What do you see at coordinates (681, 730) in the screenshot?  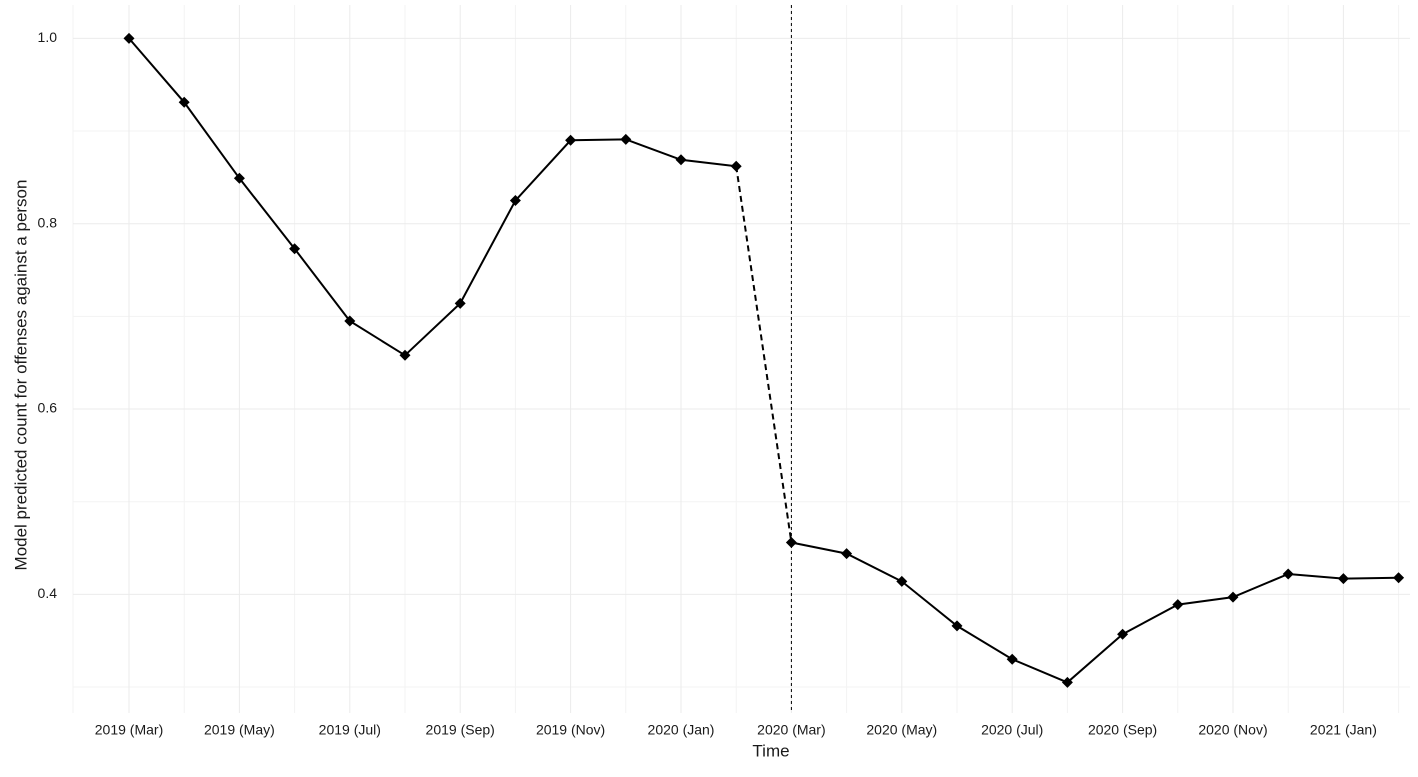 I see `x-tick-label: 2020 (Jan)` at bounding box center [681, 730].